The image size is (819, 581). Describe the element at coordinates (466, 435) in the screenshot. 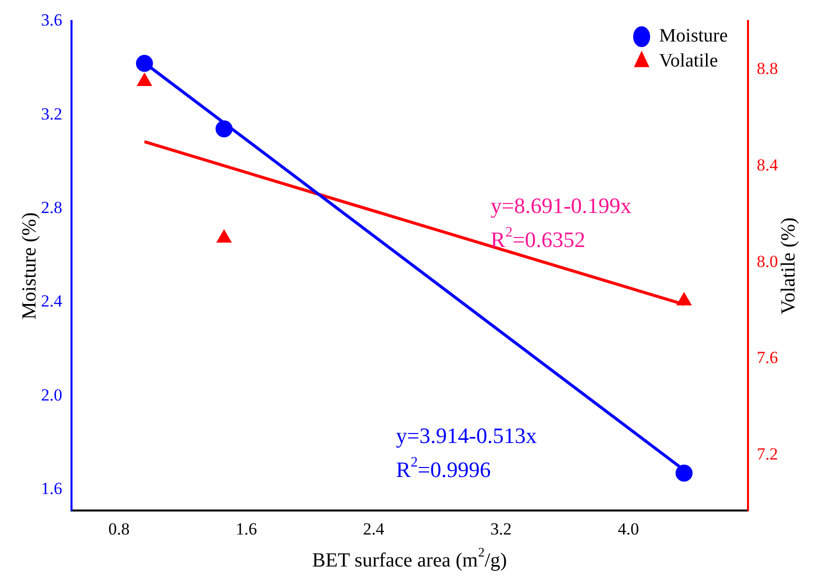

I see `annotation: y=3.914-0.513x` at that location.